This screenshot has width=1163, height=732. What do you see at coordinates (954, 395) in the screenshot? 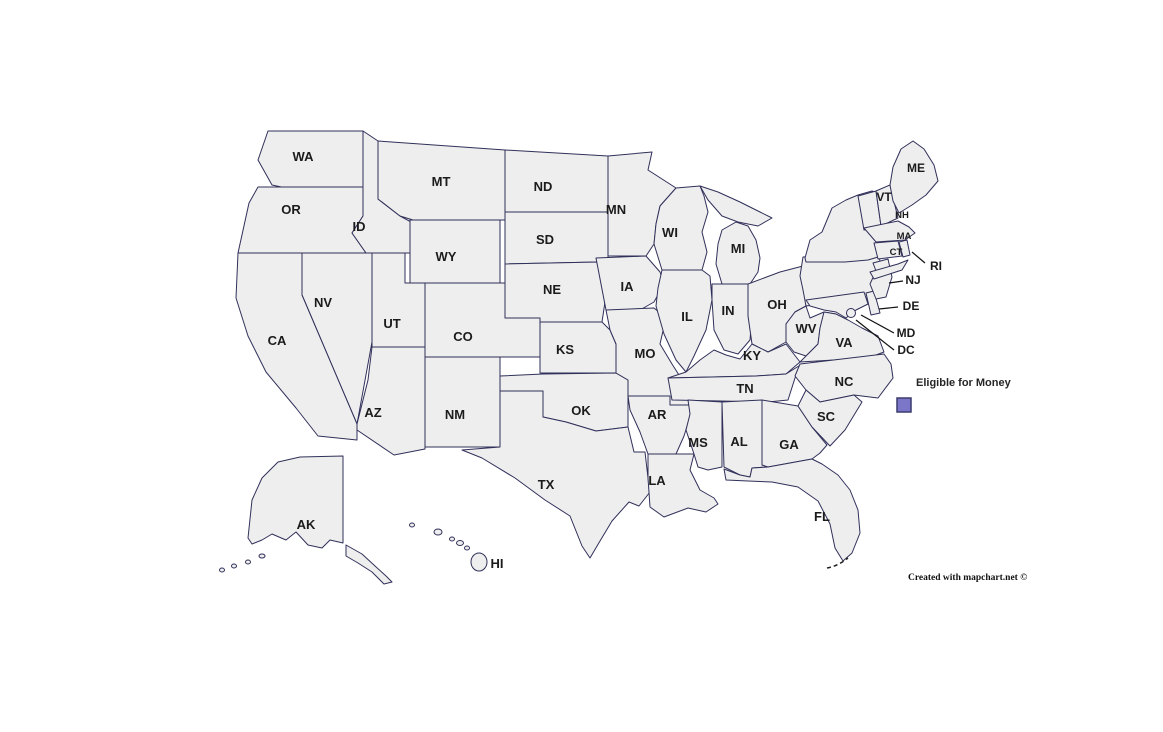
I see `legend: Eligible for Money` at bounding box center [954, 395].